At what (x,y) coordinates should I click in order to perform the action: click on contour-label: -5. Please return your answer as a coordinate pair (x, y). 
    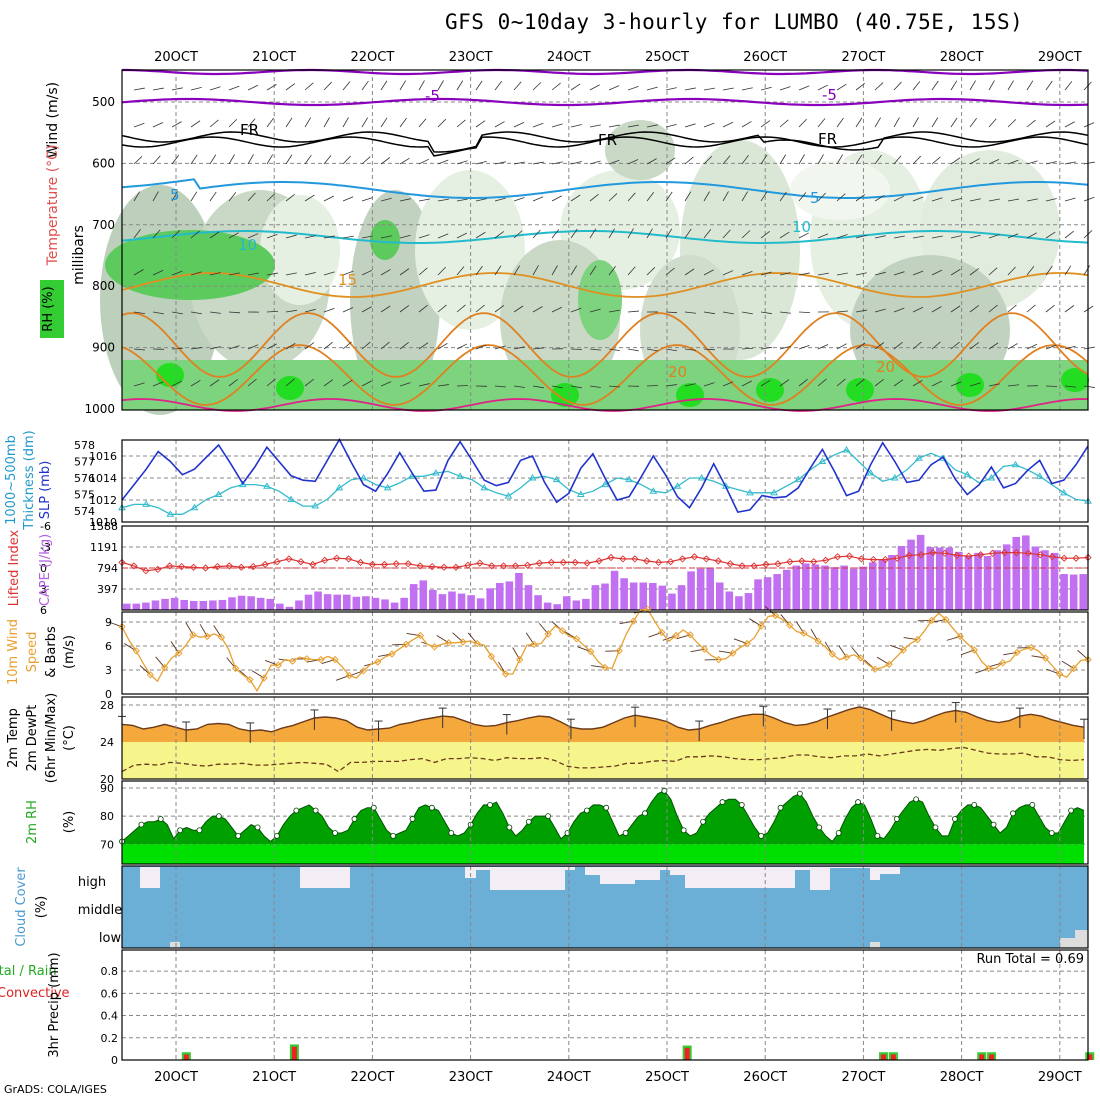
    Looking at the image, I should click on (432, 96).